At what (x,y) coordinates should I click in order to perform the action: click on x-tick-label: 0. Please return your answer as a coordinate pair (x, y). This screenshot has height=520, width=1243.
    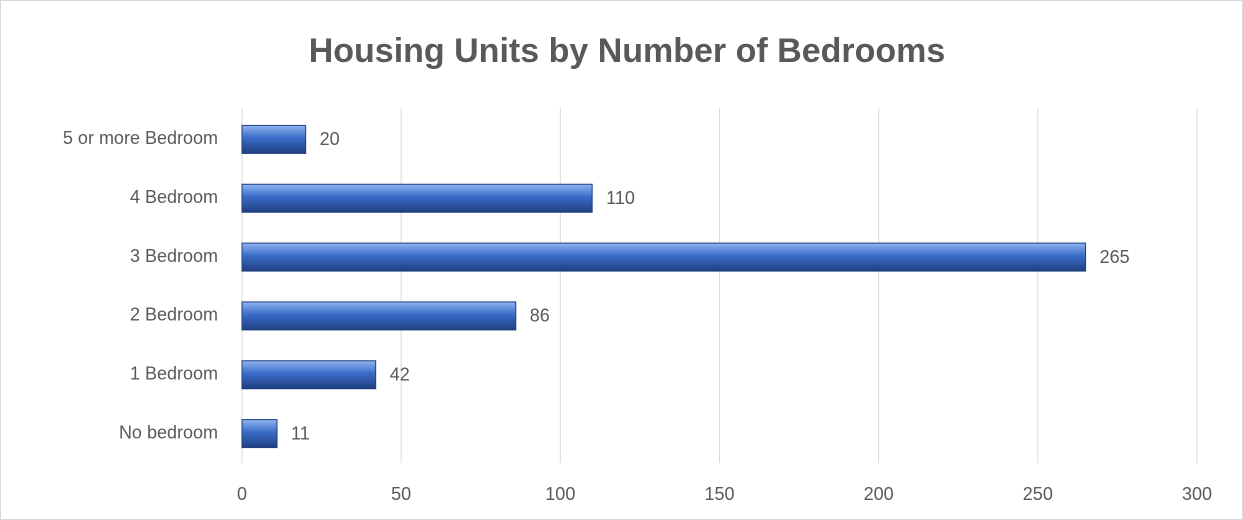
    Looking at the image, I should click on (242, 494).